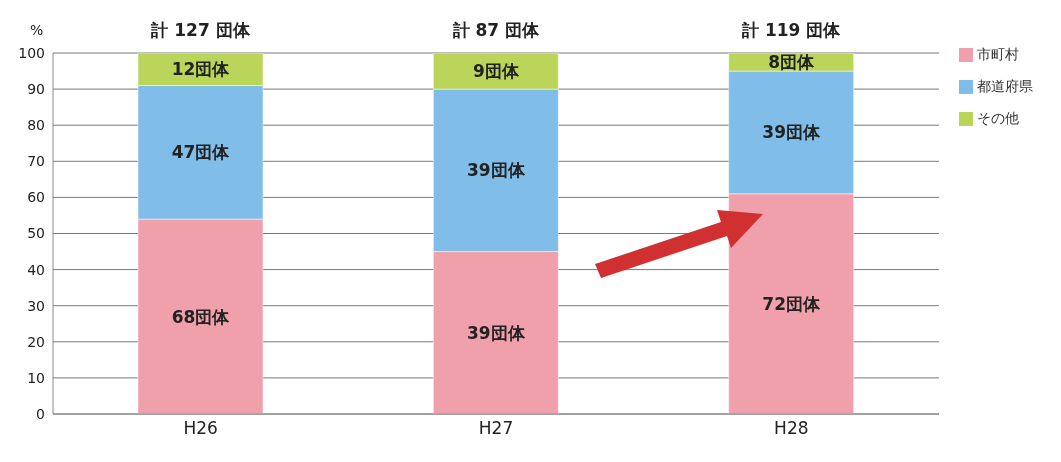 This screenshot has width=1061, height=462. Describe the element at coordinates (201, 152) in the screenshot. I see `annotation: 47団体` at that location.